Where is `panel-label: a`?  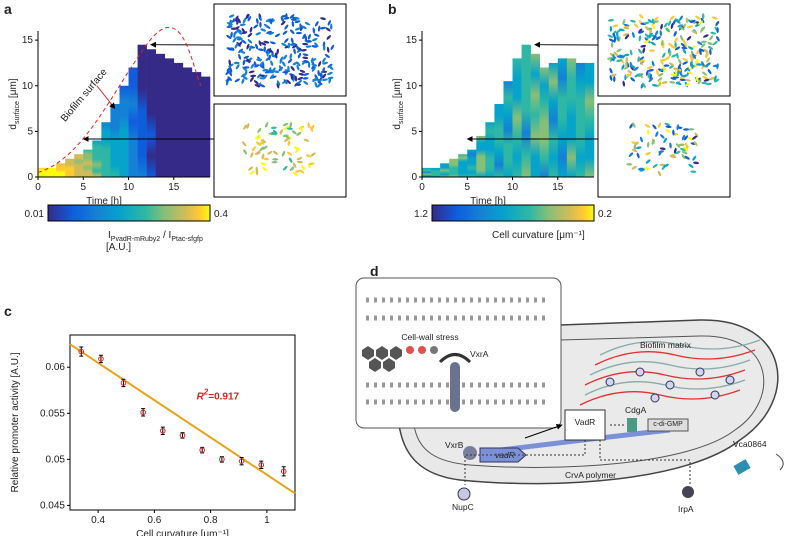 panel-label: a is located at coordinates (8, 9).